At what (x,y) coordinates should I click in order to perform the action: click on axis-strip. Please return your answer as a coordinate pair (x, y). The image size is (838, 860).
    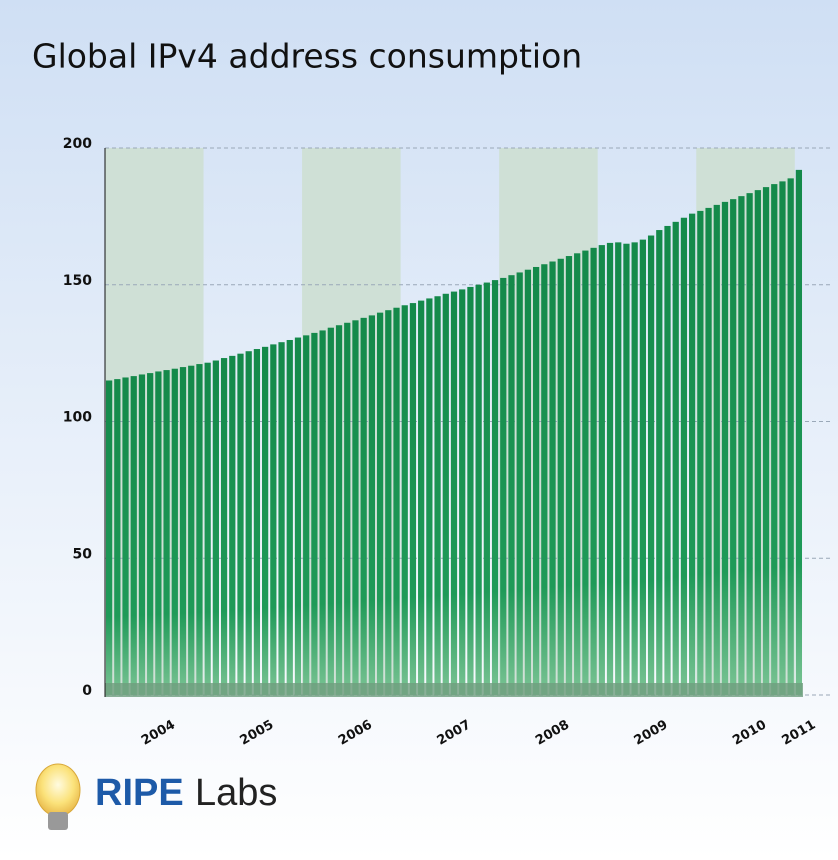
    Looking at the image, I should click on (454, 690).